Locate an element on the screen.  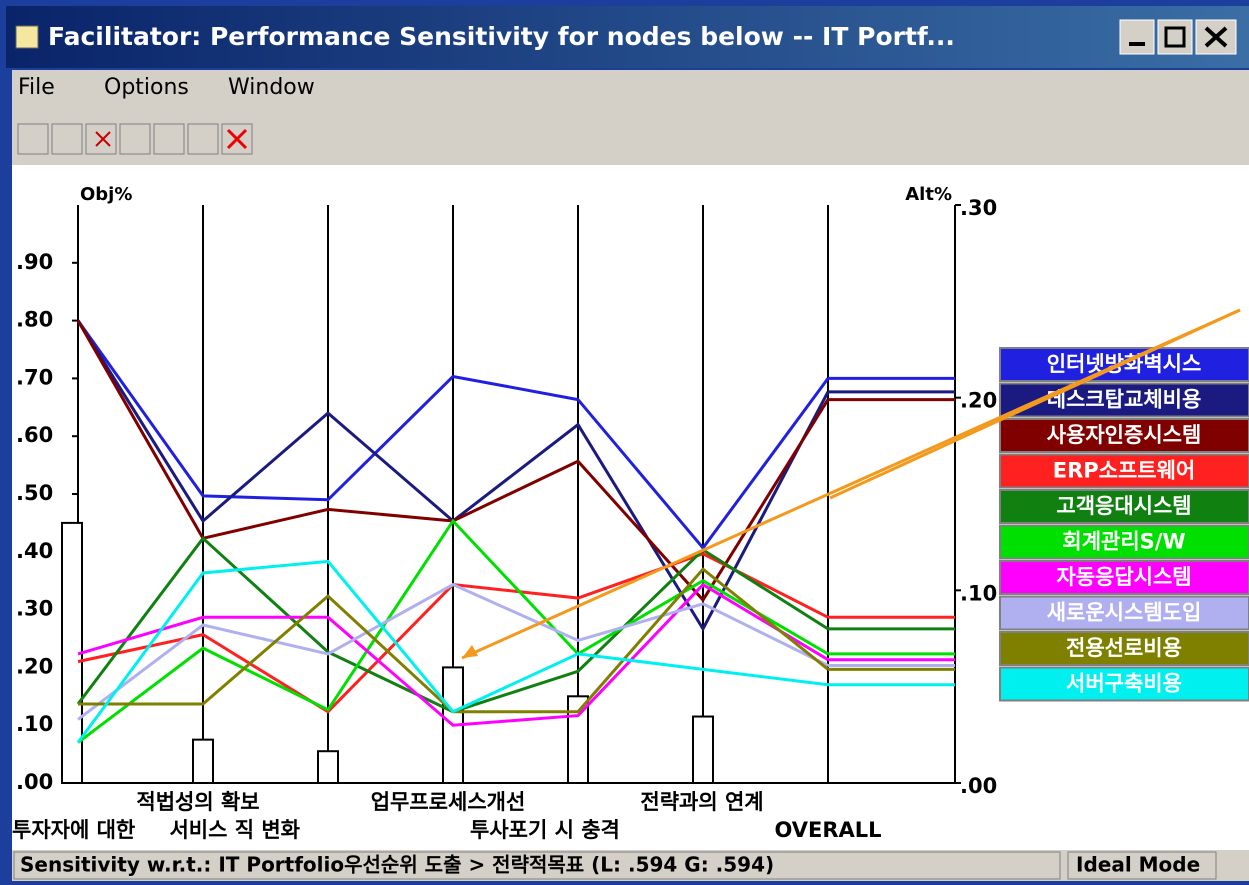
tool-tree is located at coordinates (135, 139).